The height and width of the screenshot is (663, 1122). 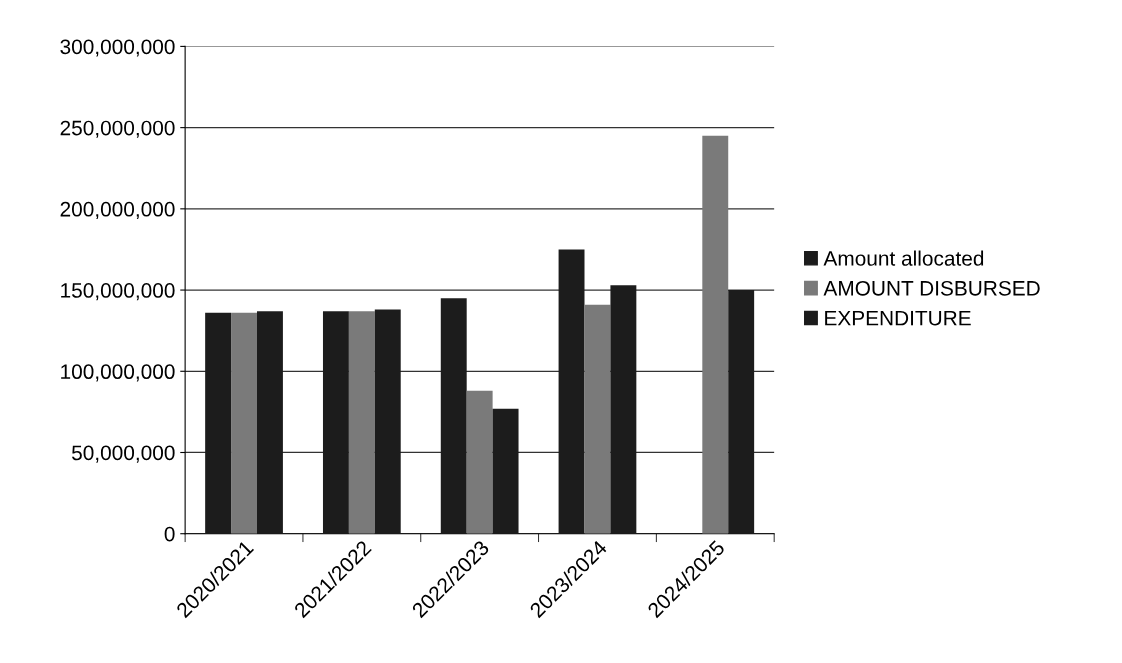 What do you see at coordinates (117, 210) in the screenshot?
I see `y-tick-label: 200,000,000` at bounding box center [117, 210].